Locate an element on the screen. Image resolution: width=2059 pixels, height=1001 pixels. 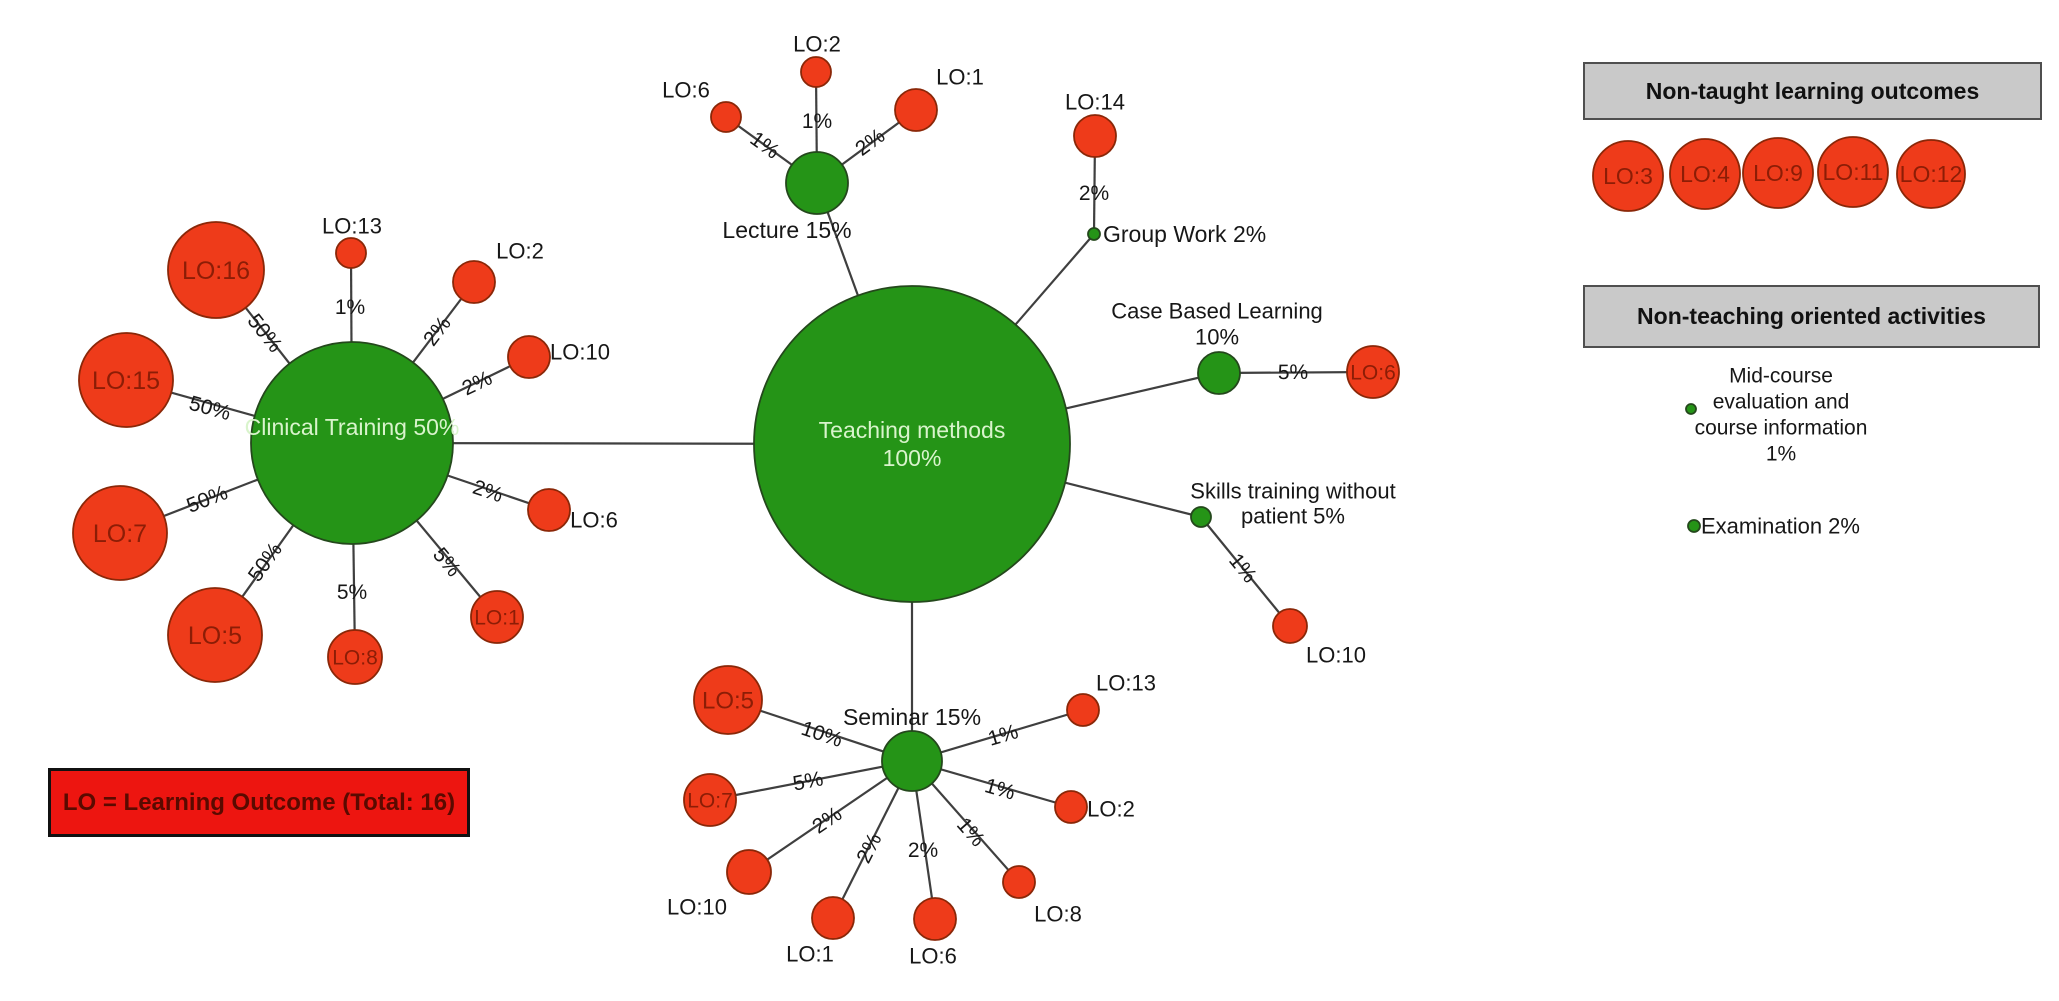
label-l2: LO:2 is located at coordinates (817, 44).